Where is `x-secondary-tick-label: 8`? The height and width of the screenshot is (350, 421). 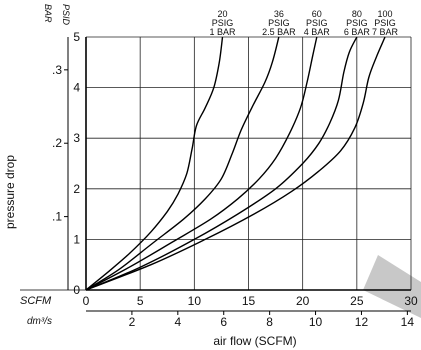
x-secondary-tick-label: 8 is located at coordinates (269, 322).